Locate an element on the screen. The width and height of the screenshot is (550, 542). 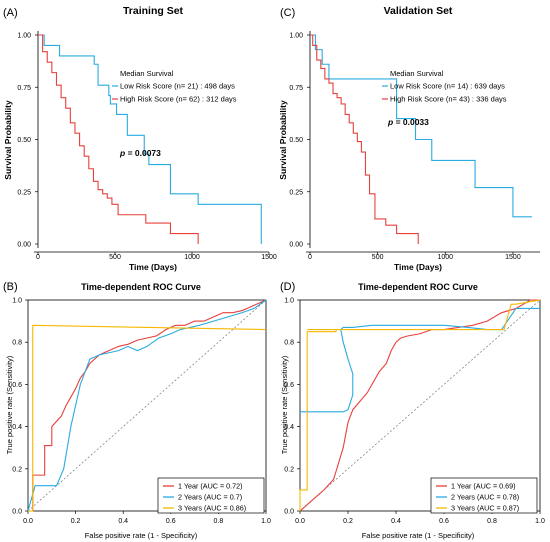
legend-entry: 2 Years (AUC = 0.7) is located at coordinates (210, 497).